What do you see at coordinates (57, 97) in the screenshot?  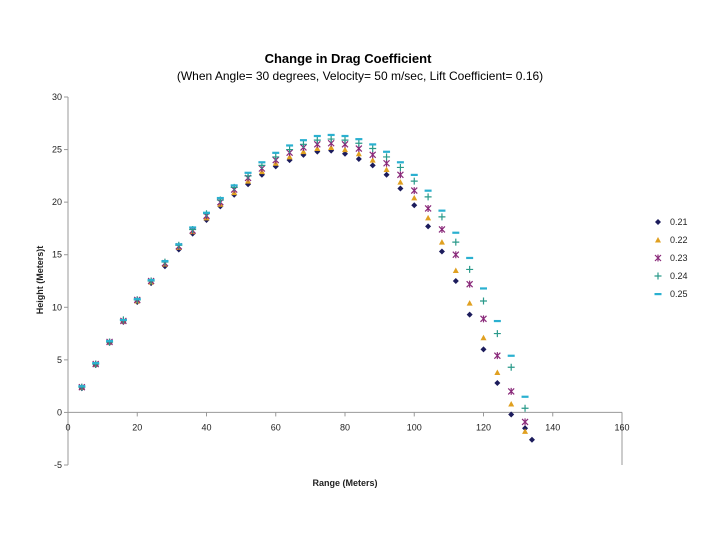 I see `y-tick-label: 30` at bounding box center [57, 97].